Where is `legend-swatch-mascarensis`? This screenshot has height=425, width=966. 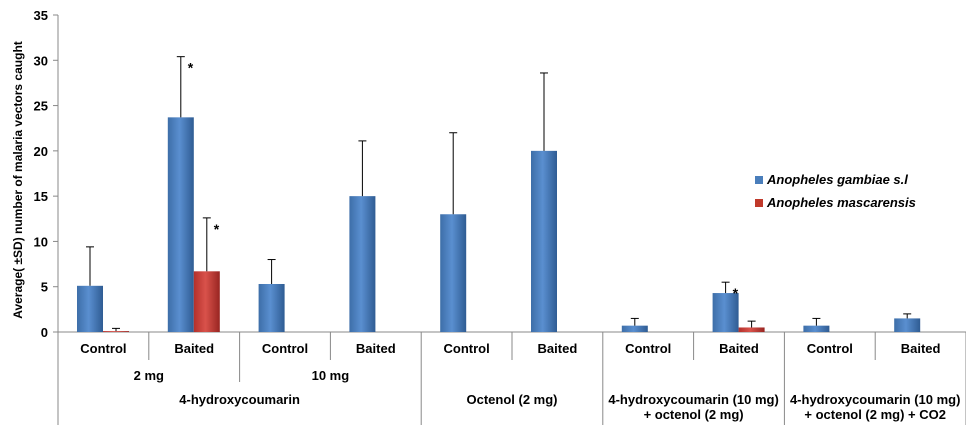
legend-swatch-mascarensis is located at coordinates (759, 203).